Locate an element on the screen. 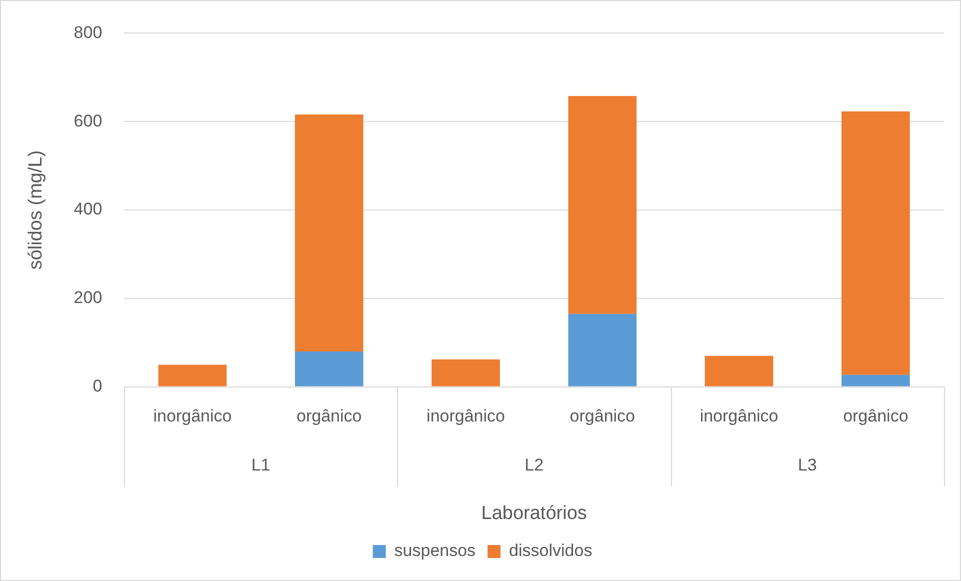 The width and height of the screenshot is (961, 581). legend-label: dissolvidos is located at coordinates (550, 550).